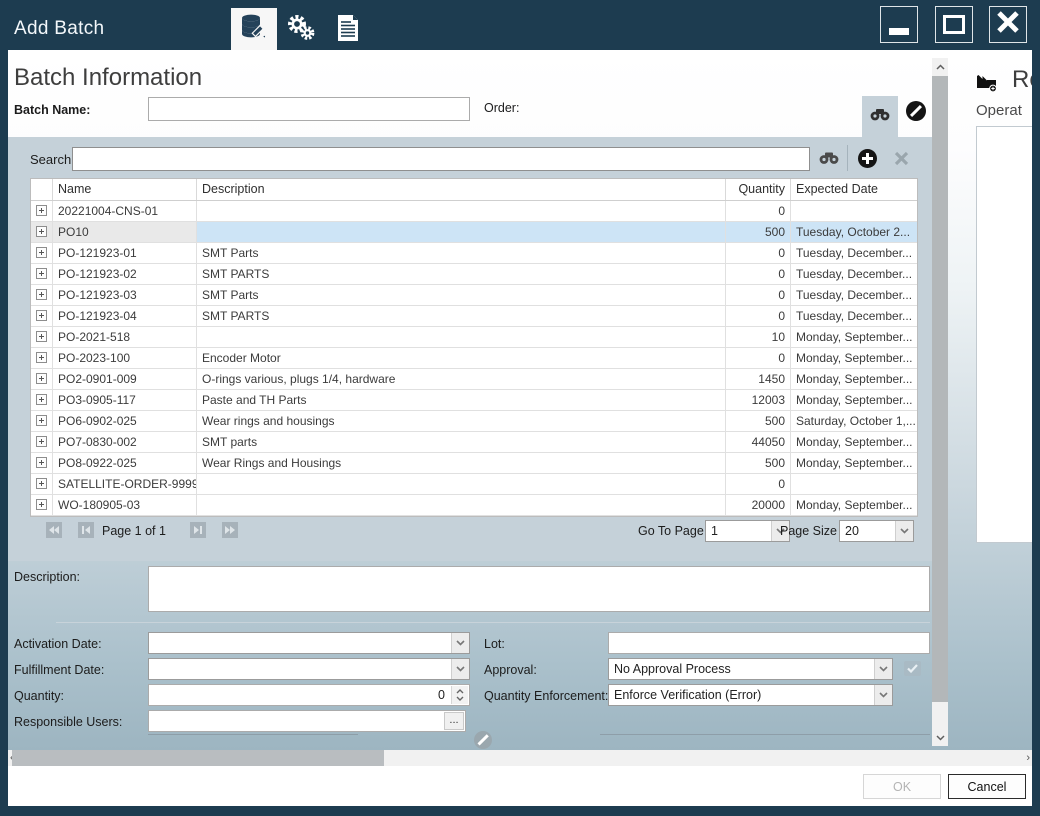  Describe the element at coordinates (837, 189) in the screenshot. I see `col-expected-date: Expected Date` at that location.